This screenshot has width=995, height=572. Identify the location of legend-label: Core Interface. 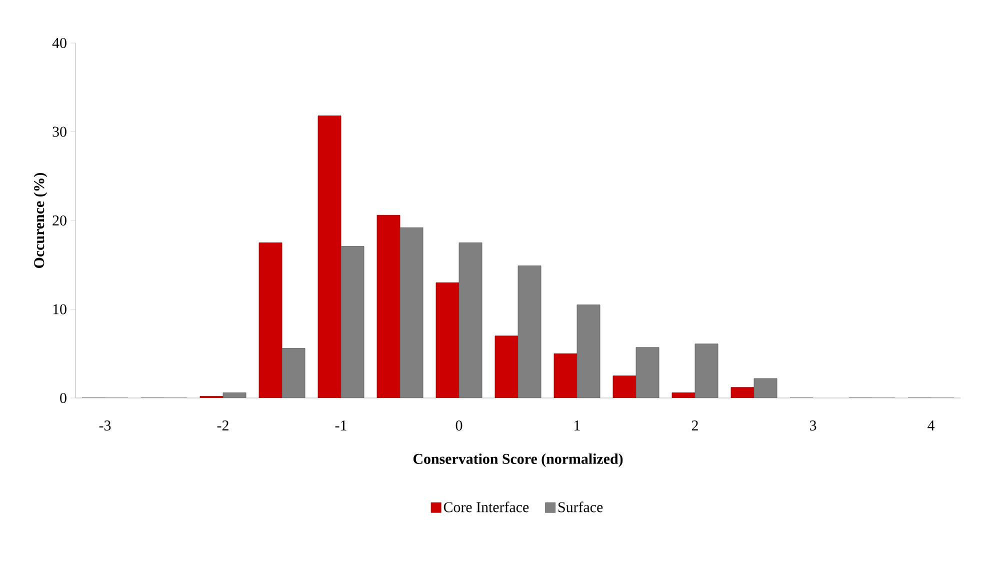
(486, 507).